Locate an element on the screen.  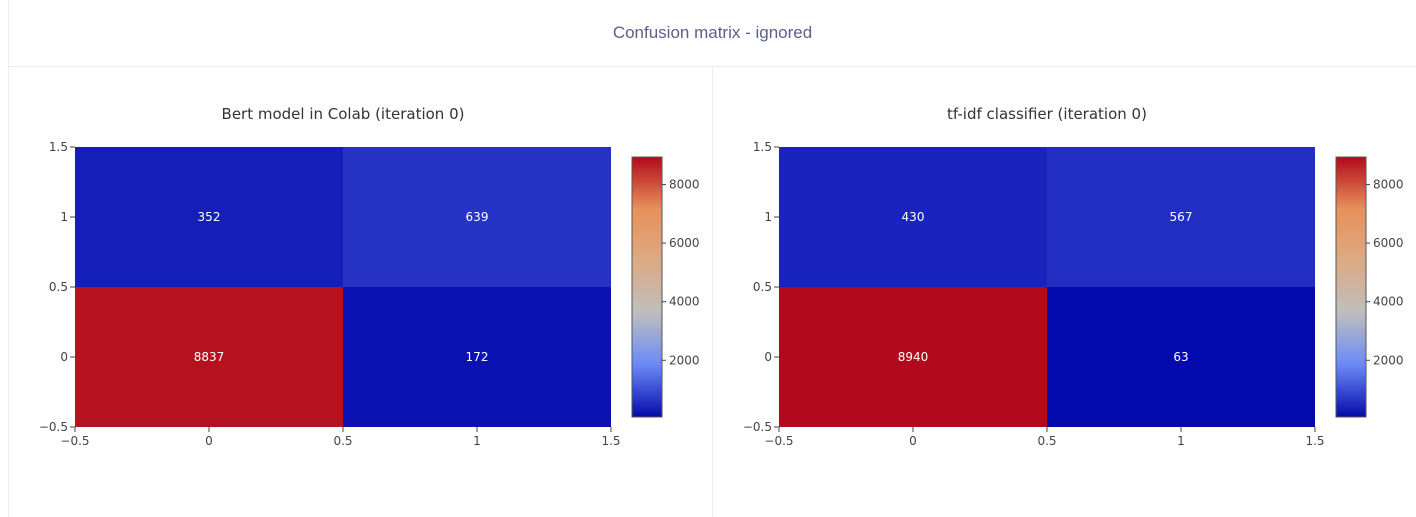
cell-value-label: 172 is located at coordinates (477, 357).